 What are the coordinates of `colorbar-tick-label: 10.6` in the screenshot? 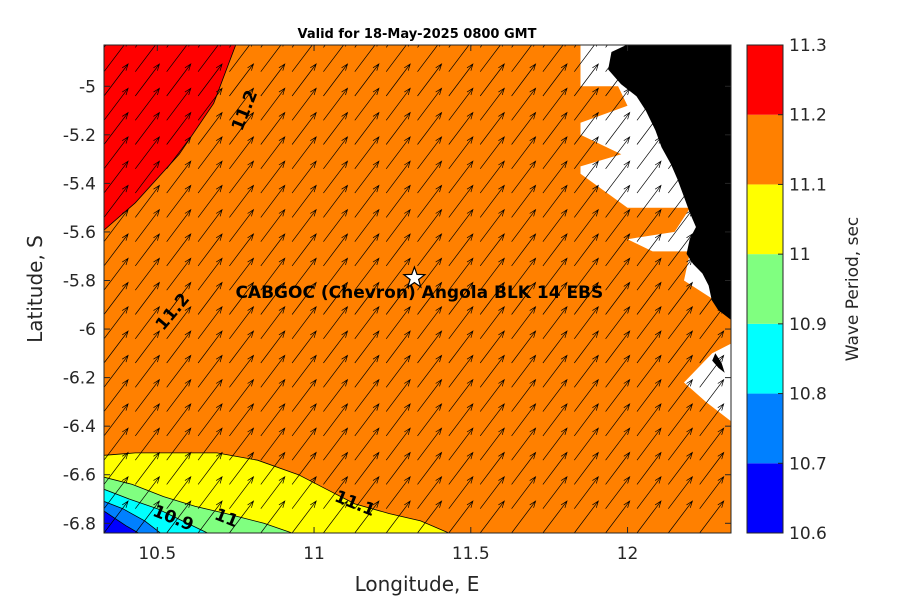 It's located at (808, 534).